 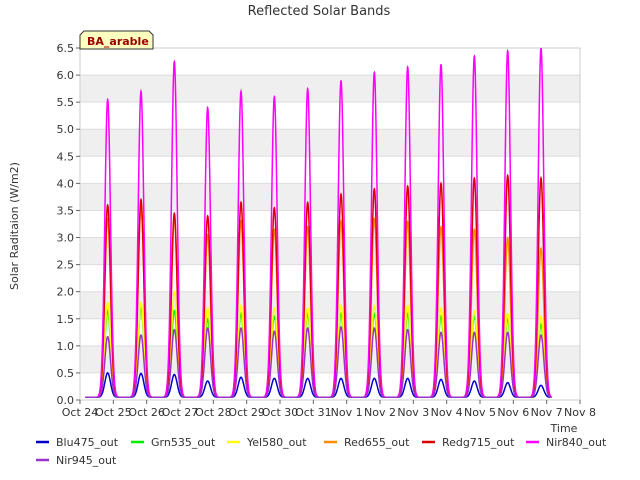 I want to click on legend-label: Grn535_out, so click(x=183, y=442).